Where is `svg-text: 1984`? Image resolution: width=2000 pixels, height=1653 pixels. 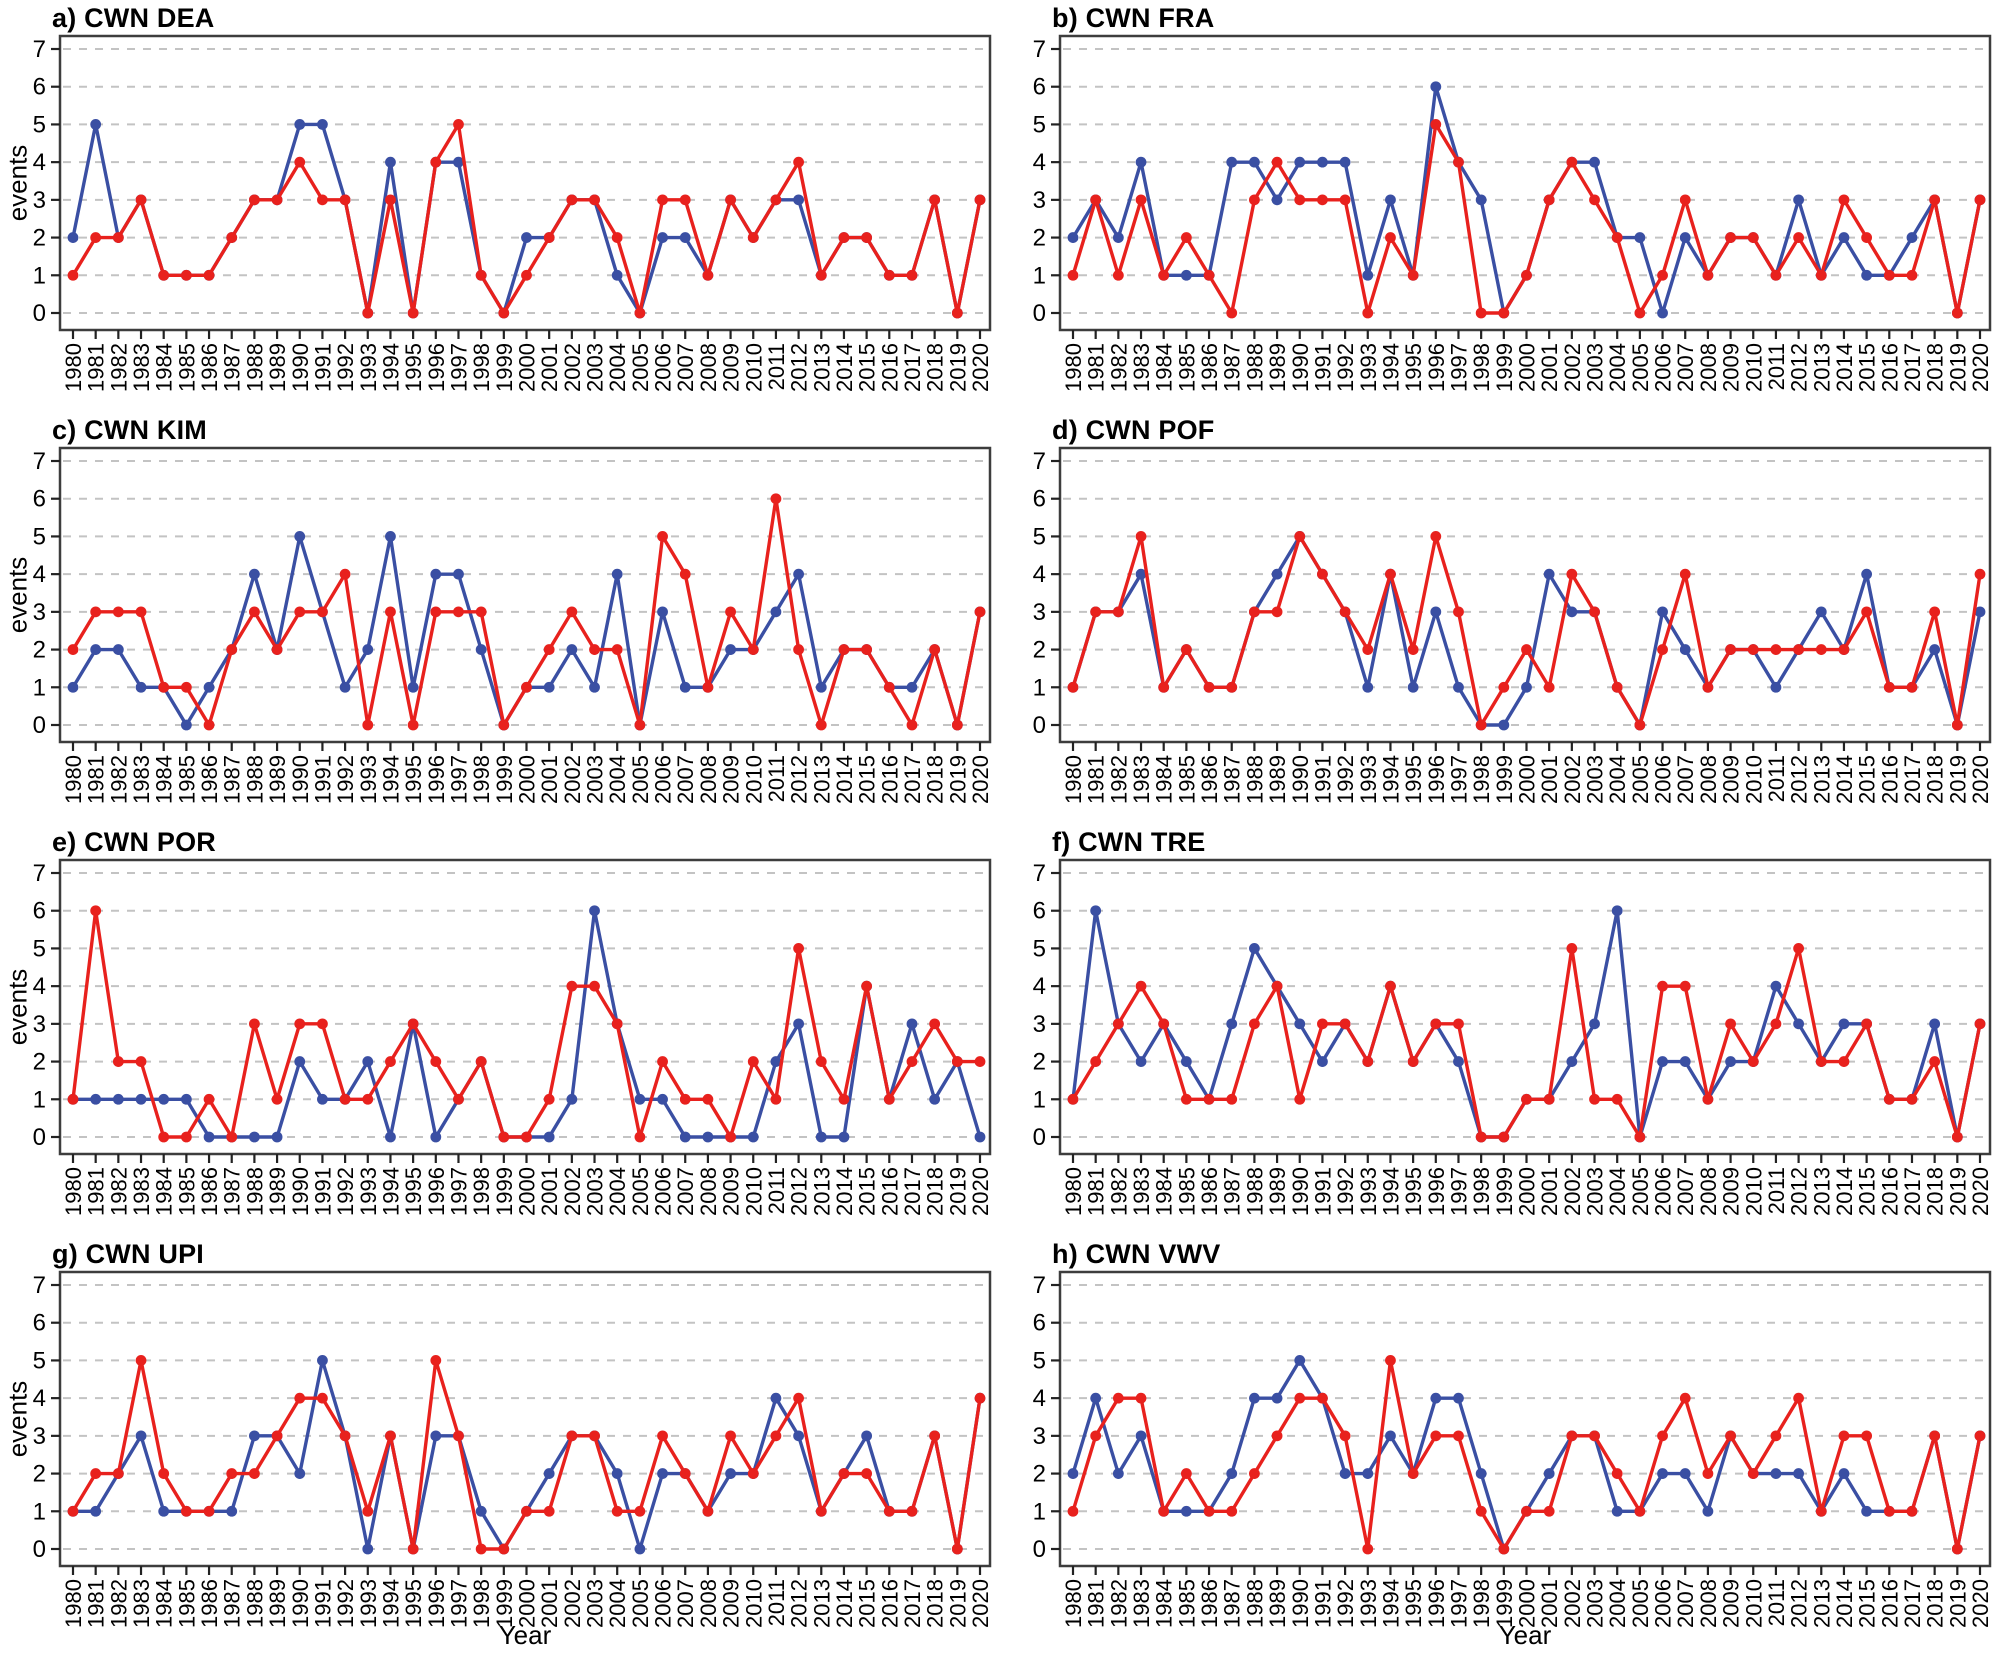
svg-text: 1984 is located at coordinates (1164, 1603).